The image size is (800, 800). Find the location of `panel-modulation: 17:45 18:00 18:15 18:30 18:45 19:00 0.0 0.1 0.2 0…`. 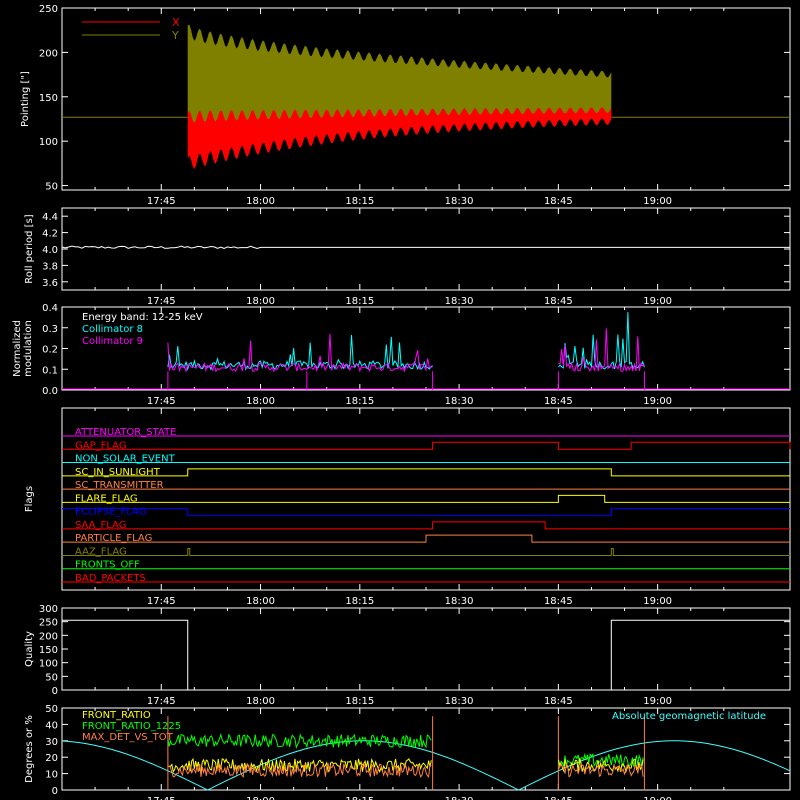

panel-modulation: 17:45 18:00 18:15 18:30 18:45 19:00 0.0 0.1 0.2 0… is located at coordinates (401, 355).